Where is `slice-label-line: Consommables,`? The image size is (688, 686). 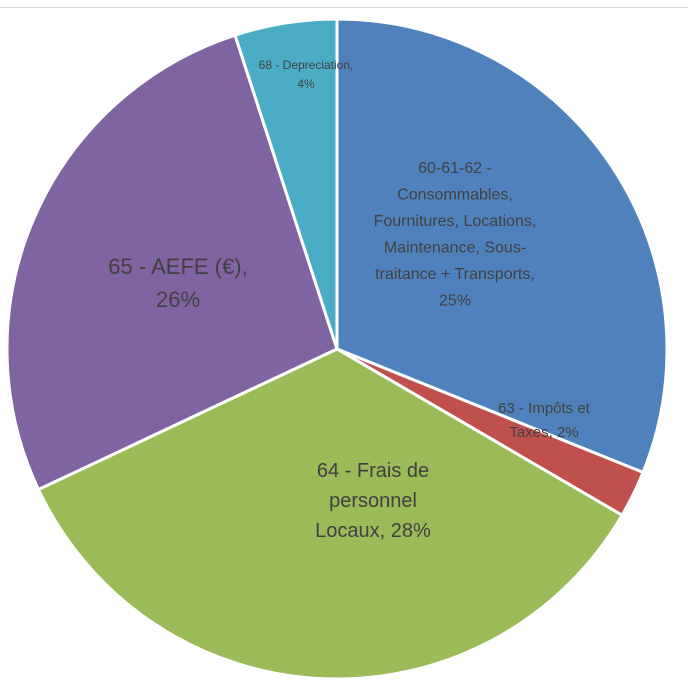
slice-label-line: Consommables, is located at coordinates (455, 195).